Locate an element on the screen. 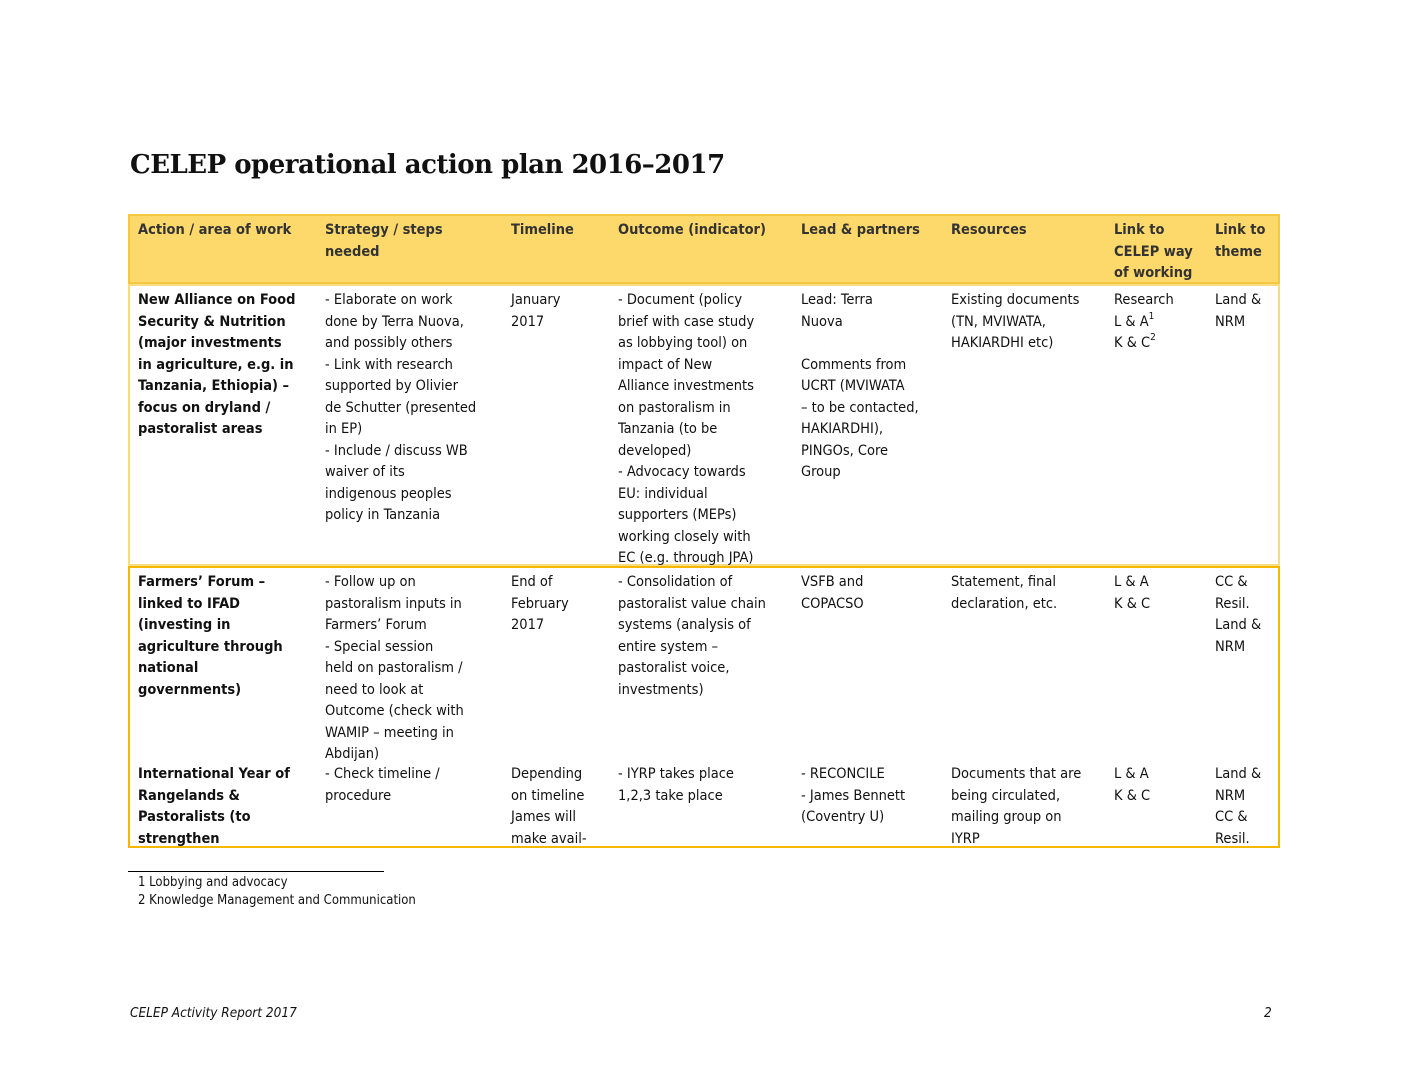  cell-line: - Elaborate on work is located at coordinates (389, 300).